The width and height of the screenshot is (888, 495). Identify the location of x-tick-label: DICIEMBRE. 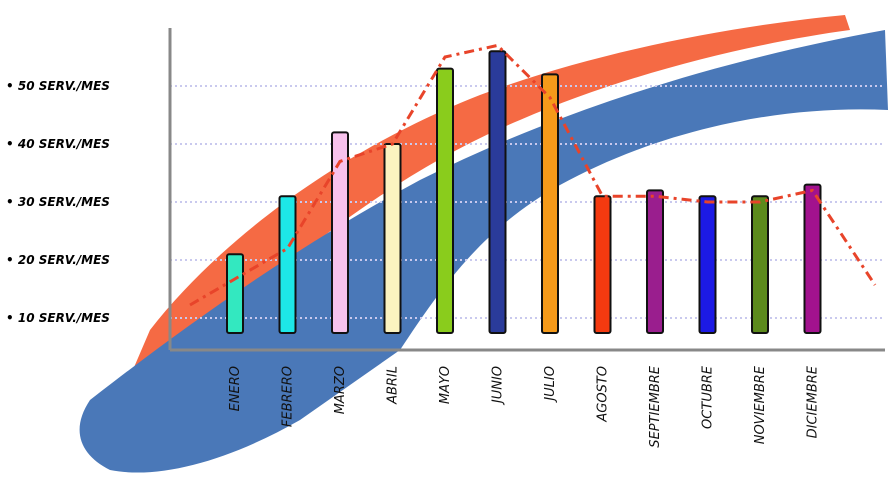
(813, 401).